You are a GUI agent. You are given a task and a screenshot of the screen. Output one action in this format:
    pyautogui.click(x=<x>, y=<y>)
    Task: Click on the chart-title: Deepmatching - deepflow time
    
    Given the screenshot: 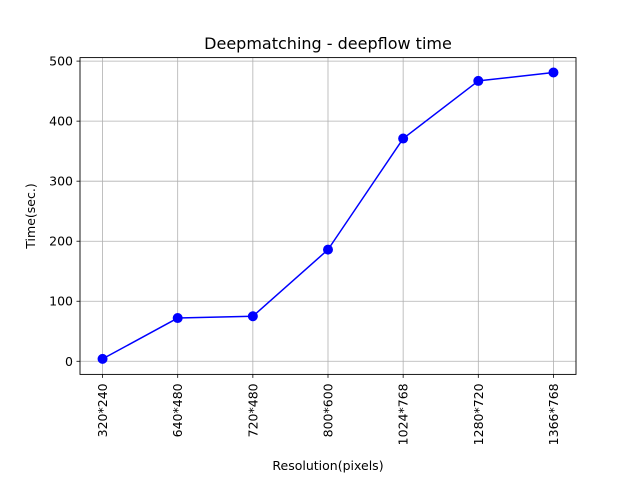 What is the action you would take?
    pyautogui.click(x=328, y=43)
    